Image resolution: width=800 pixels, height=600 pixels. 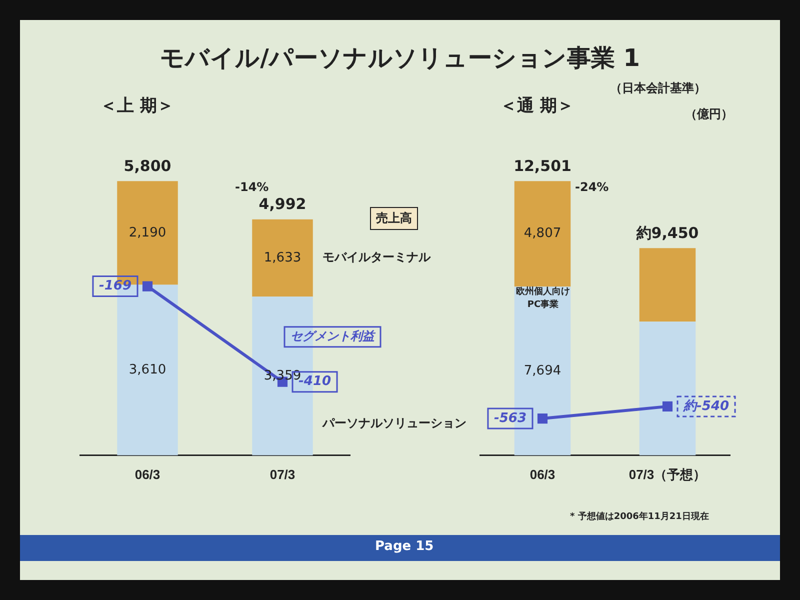 I want to click on data-label: 2,190, so click(x=147, y=232).